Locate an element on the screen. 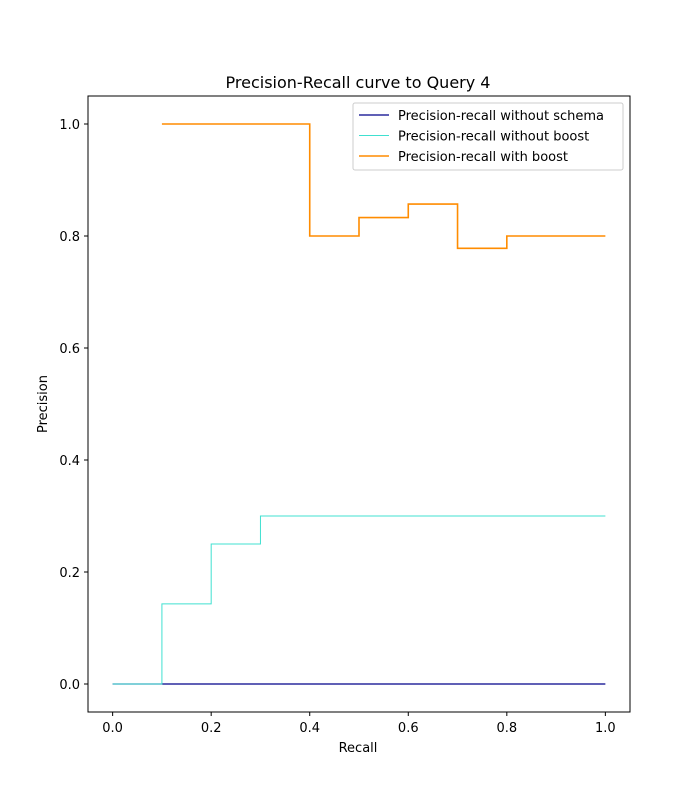 This screenshot has height=800, width=700. legend-label-1: Precision-recall without schema is located at coordinates (501, 116).